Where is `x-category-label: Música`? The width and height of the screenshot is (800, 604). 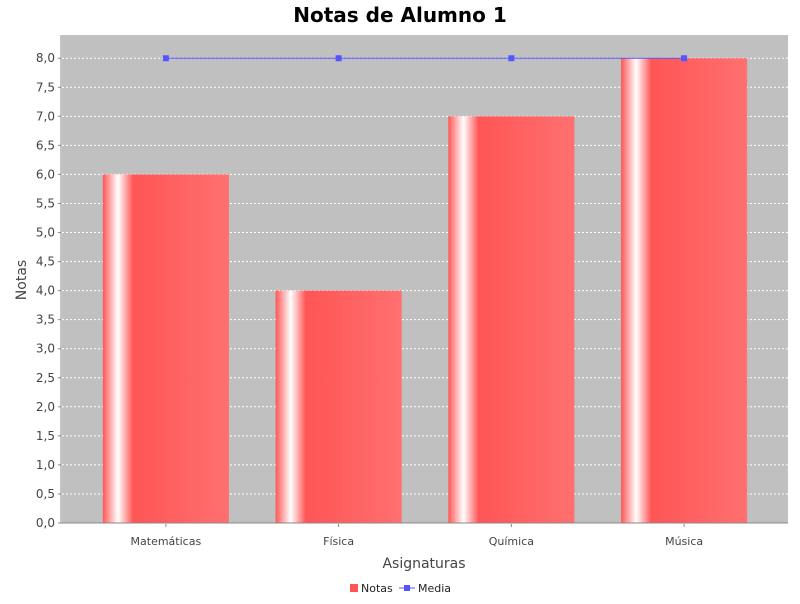
x-category-label: Música is located at coordinates (684, 541).